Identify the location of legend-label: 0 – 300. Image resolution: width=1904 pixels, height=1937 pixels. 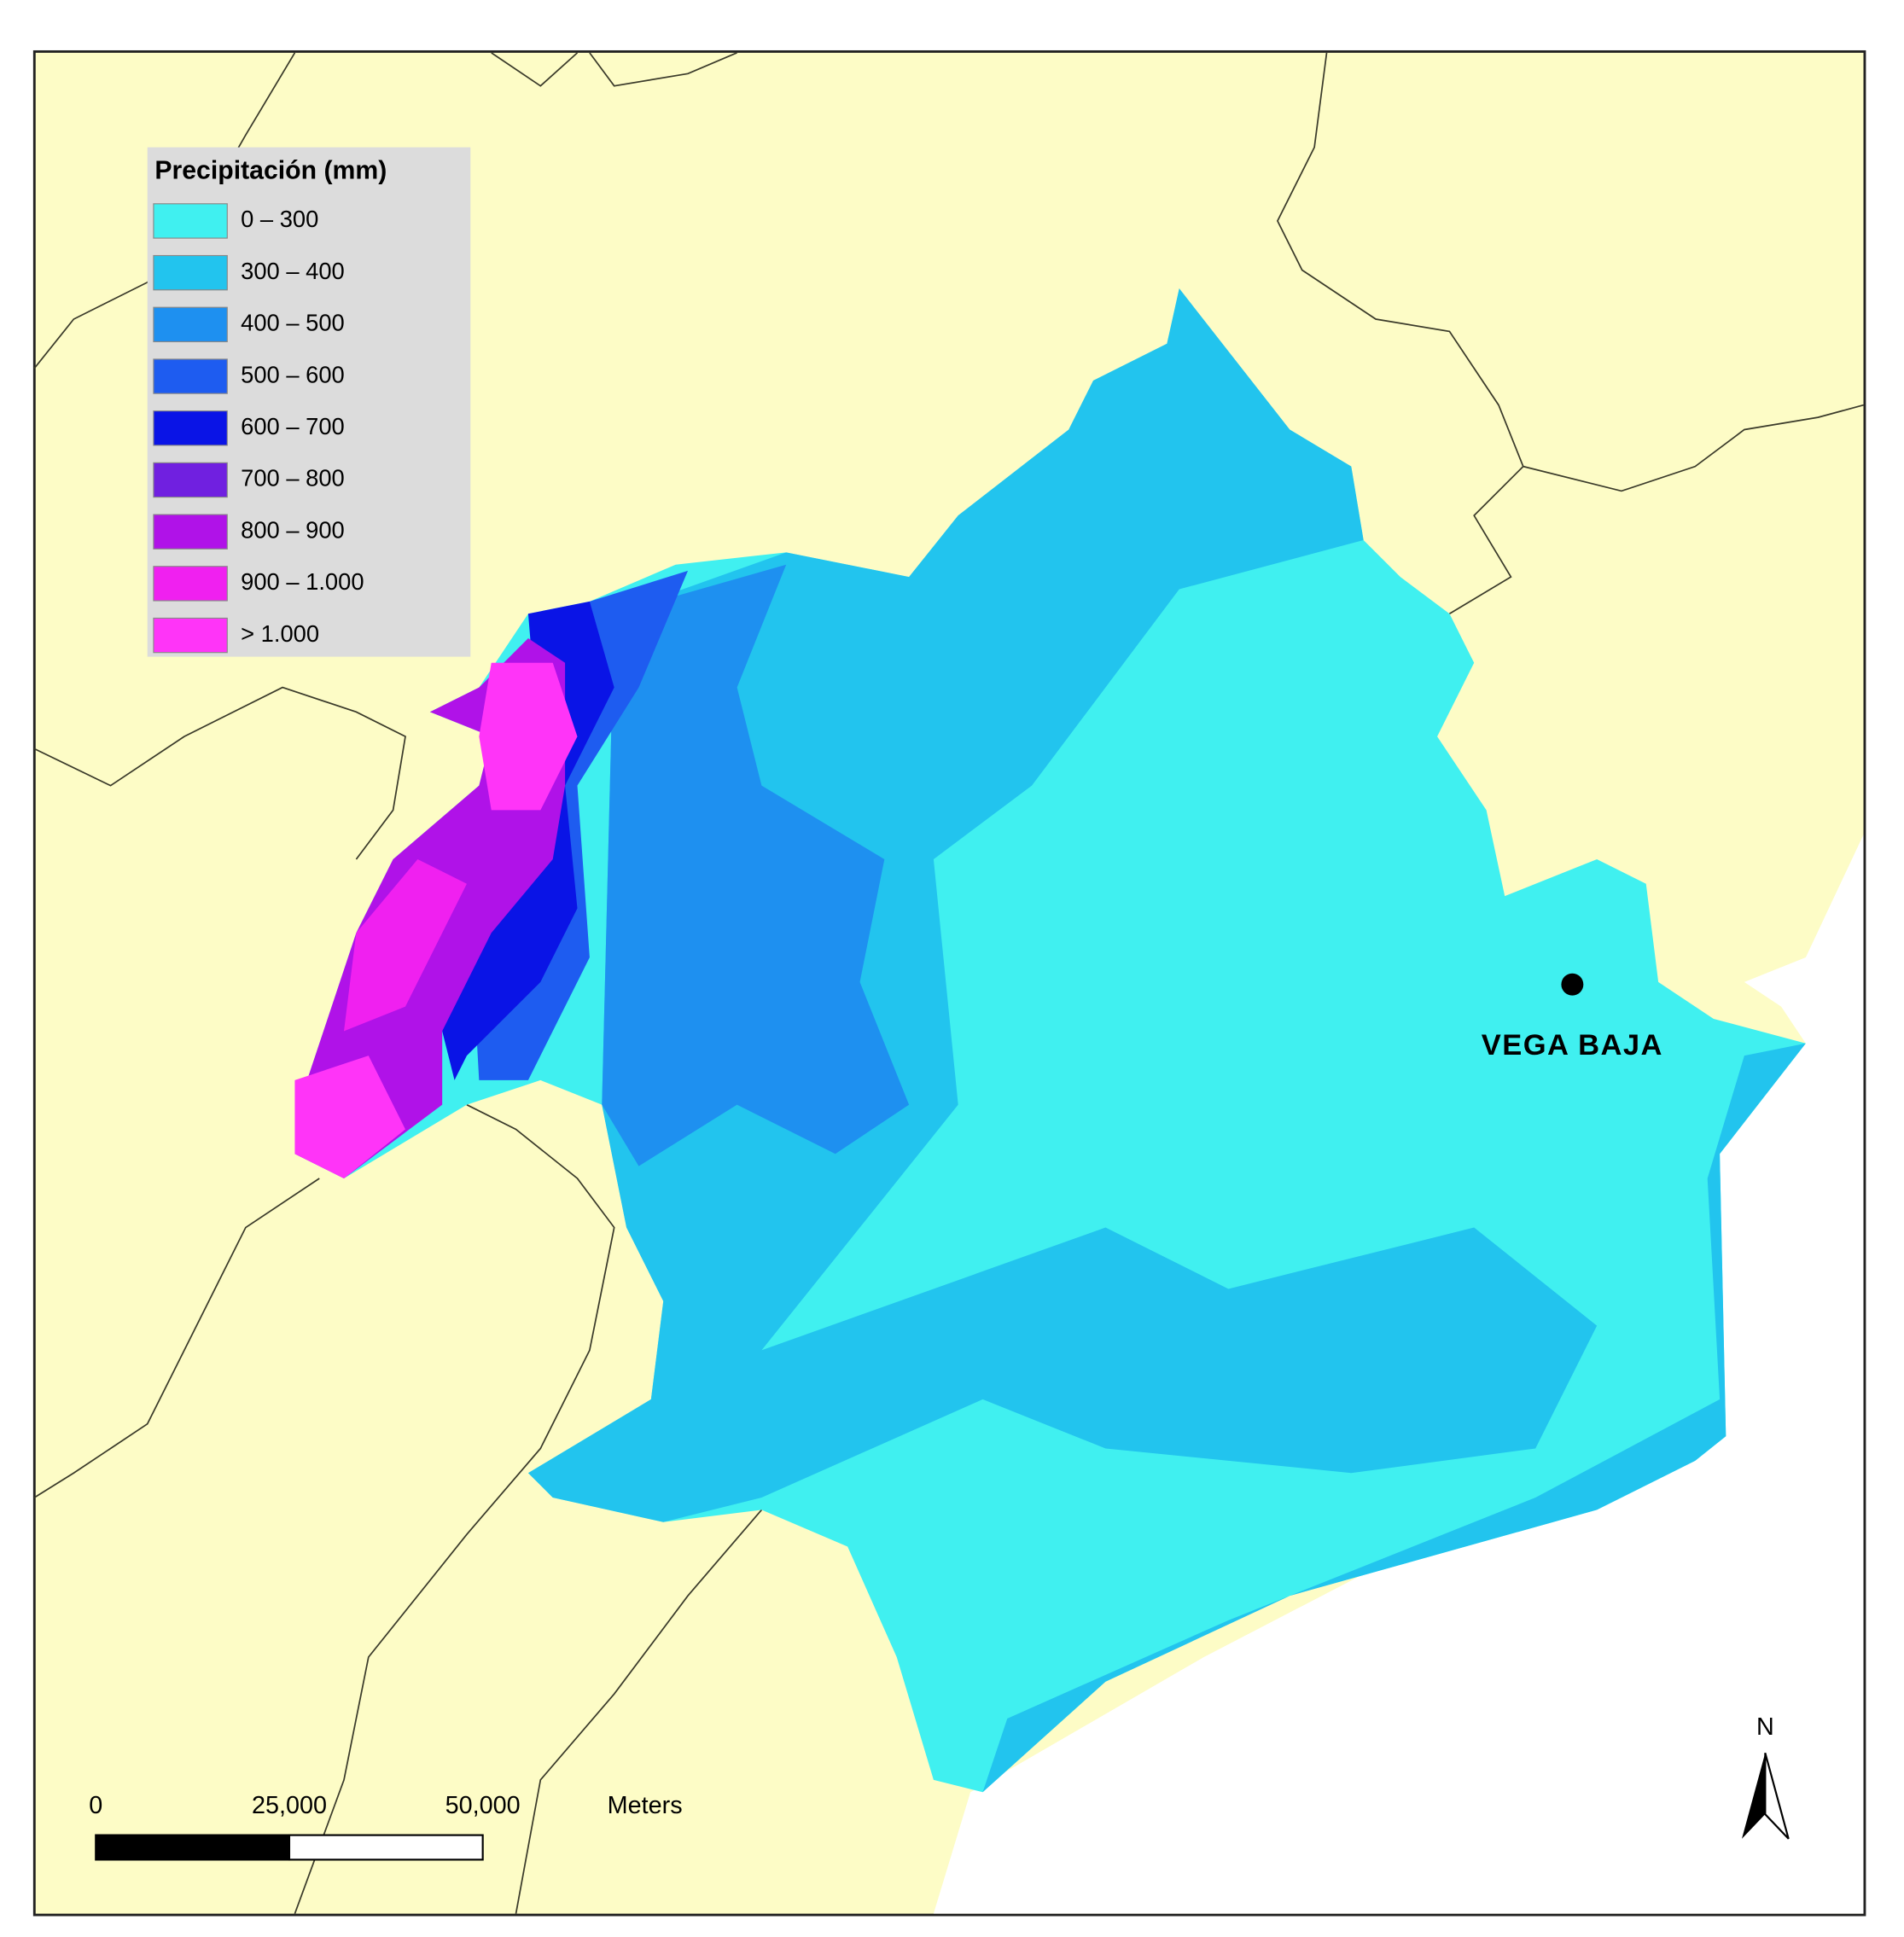
(279, 219).